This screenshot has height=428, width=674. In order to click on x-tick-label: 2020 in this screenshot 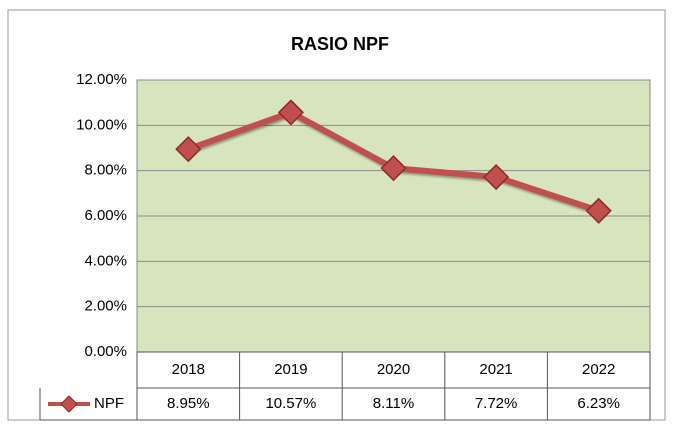, I will do `click(393, 369)`.